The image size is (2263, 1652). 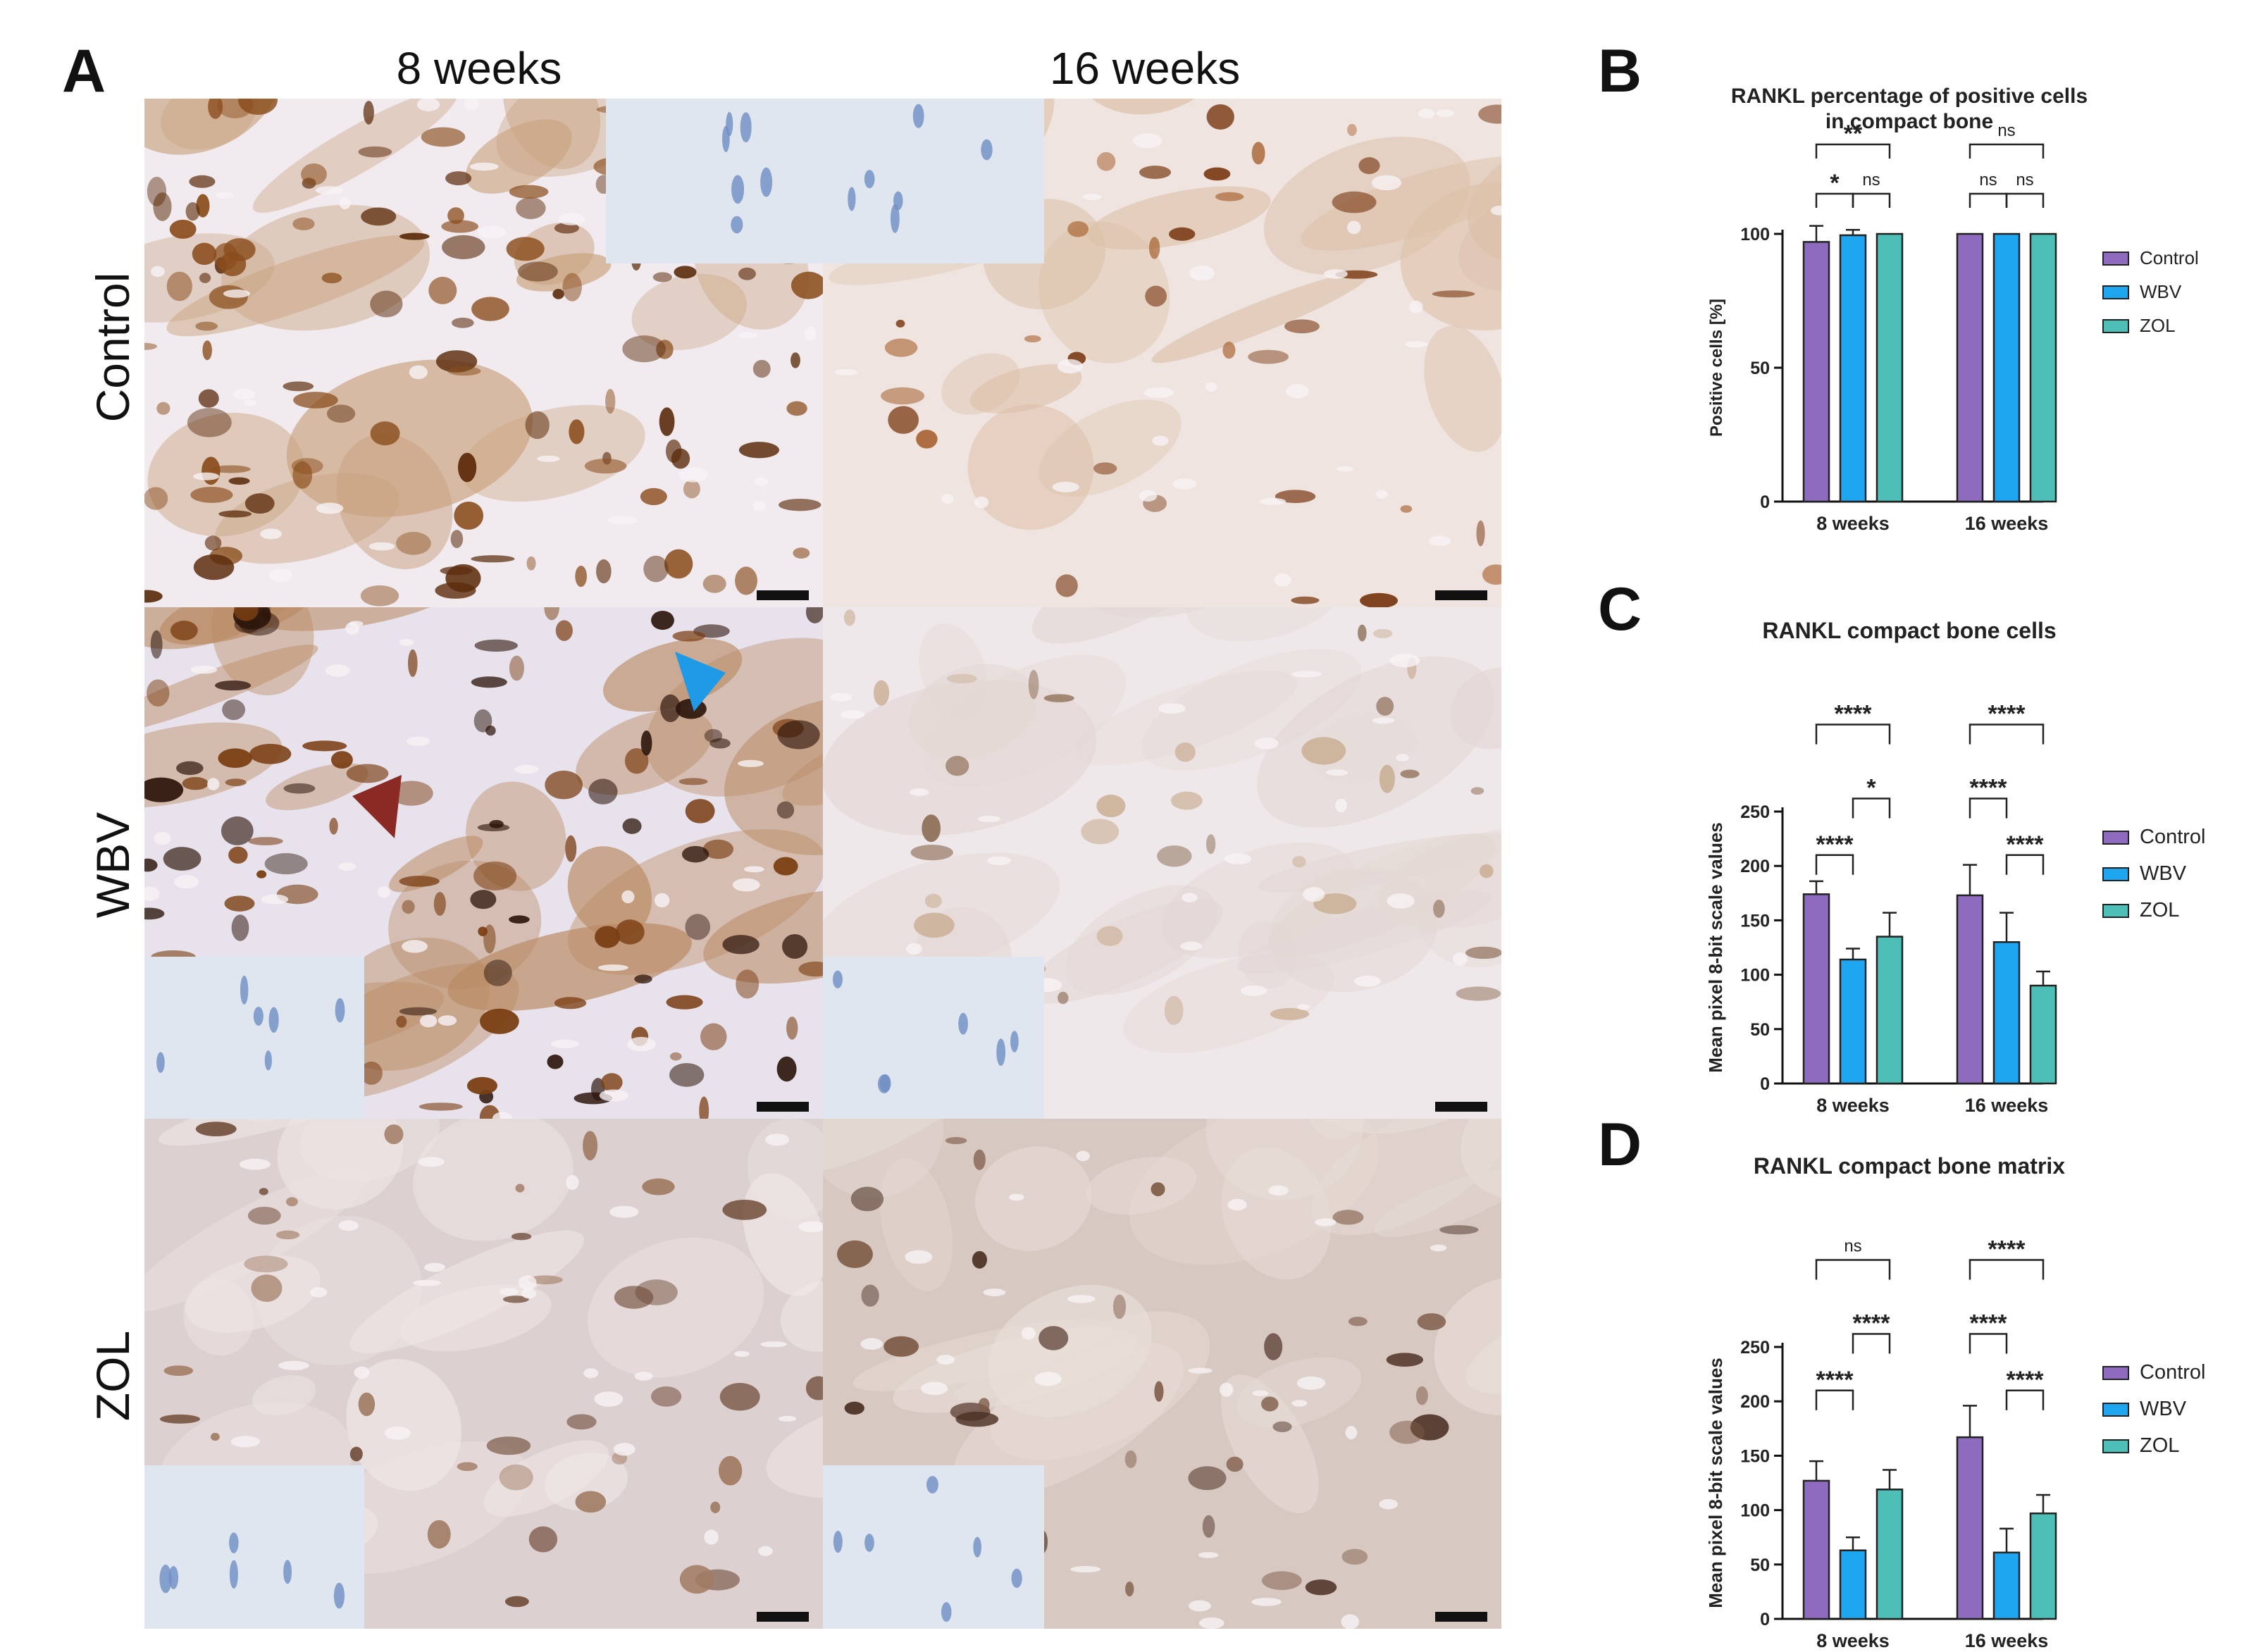 I want to click on y-axis-label: Mean pixel 8-bit scale values, so click(x=1716, y=1483).